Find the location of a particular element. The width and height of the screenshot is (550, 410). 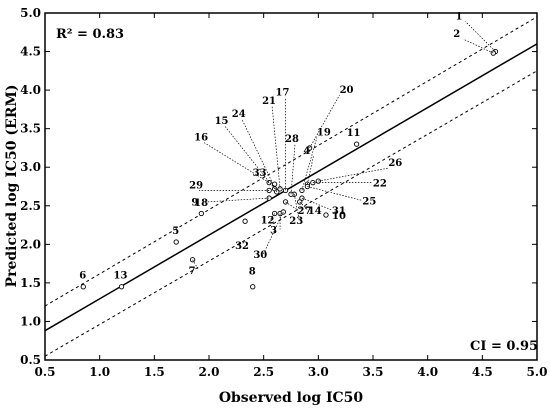

point-label-11: 11 is located at coordinates (354, 133).